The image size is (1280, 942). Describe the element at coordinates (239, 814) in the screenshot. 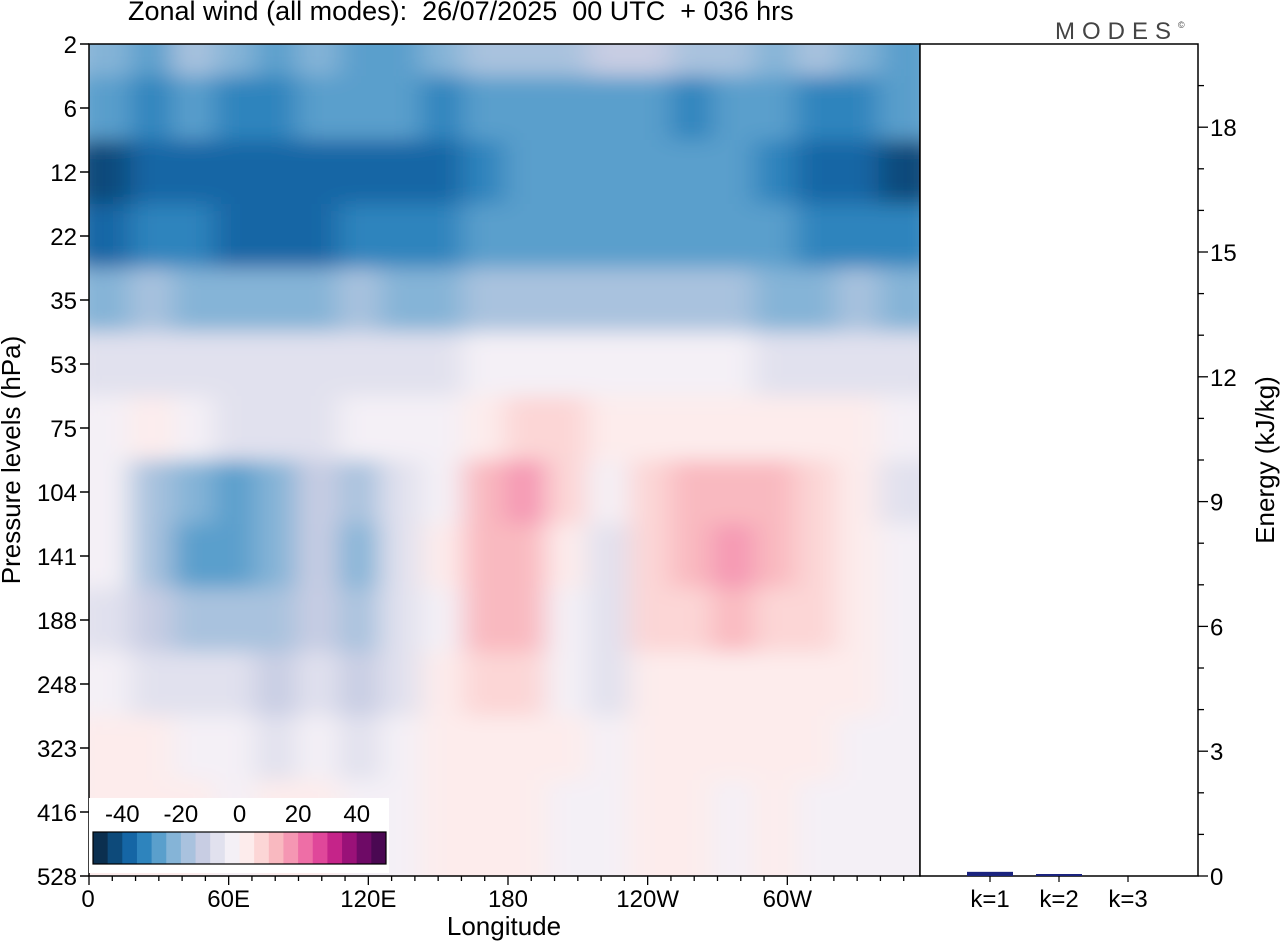

I see `colorbar-tick-label: 0` at that location.